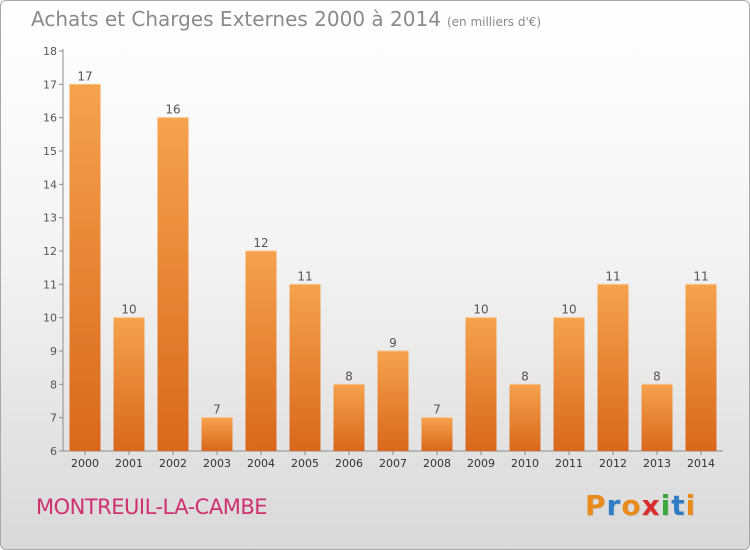 The height and width of the screenshot is (550, 750). I want to click on logo-letter: t, so click(678, 505).